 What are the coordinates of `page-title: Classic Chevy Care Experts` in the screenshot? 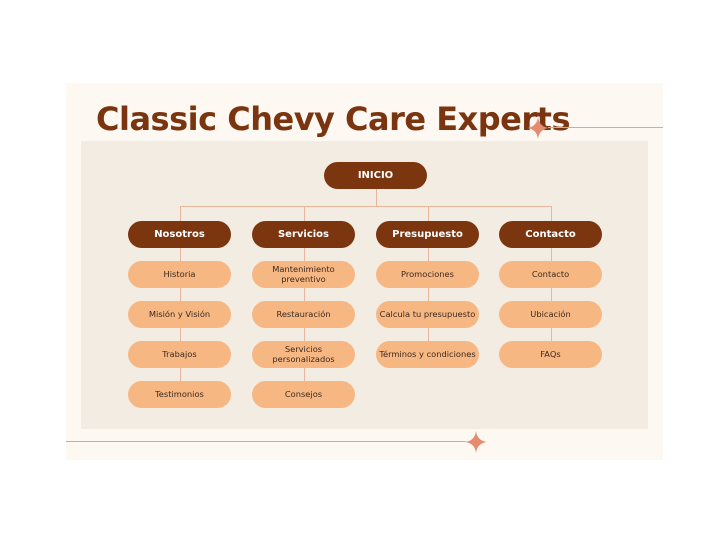 It's located at (333, 119).